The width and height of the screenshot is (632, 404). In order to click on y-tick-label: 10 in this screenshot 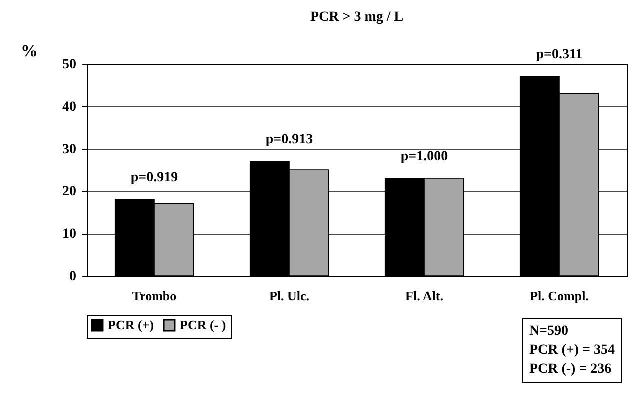, I will do `click(69, 234)`.